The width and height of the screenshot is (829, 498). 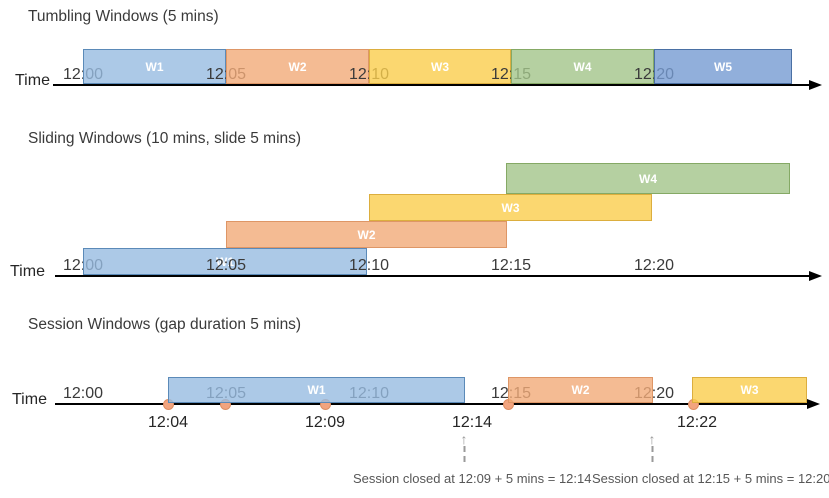 What do you see at coordinates (472, 422) in the screenshot?
I see `event-time-label: 12:14` at bounding box center [472, 422].